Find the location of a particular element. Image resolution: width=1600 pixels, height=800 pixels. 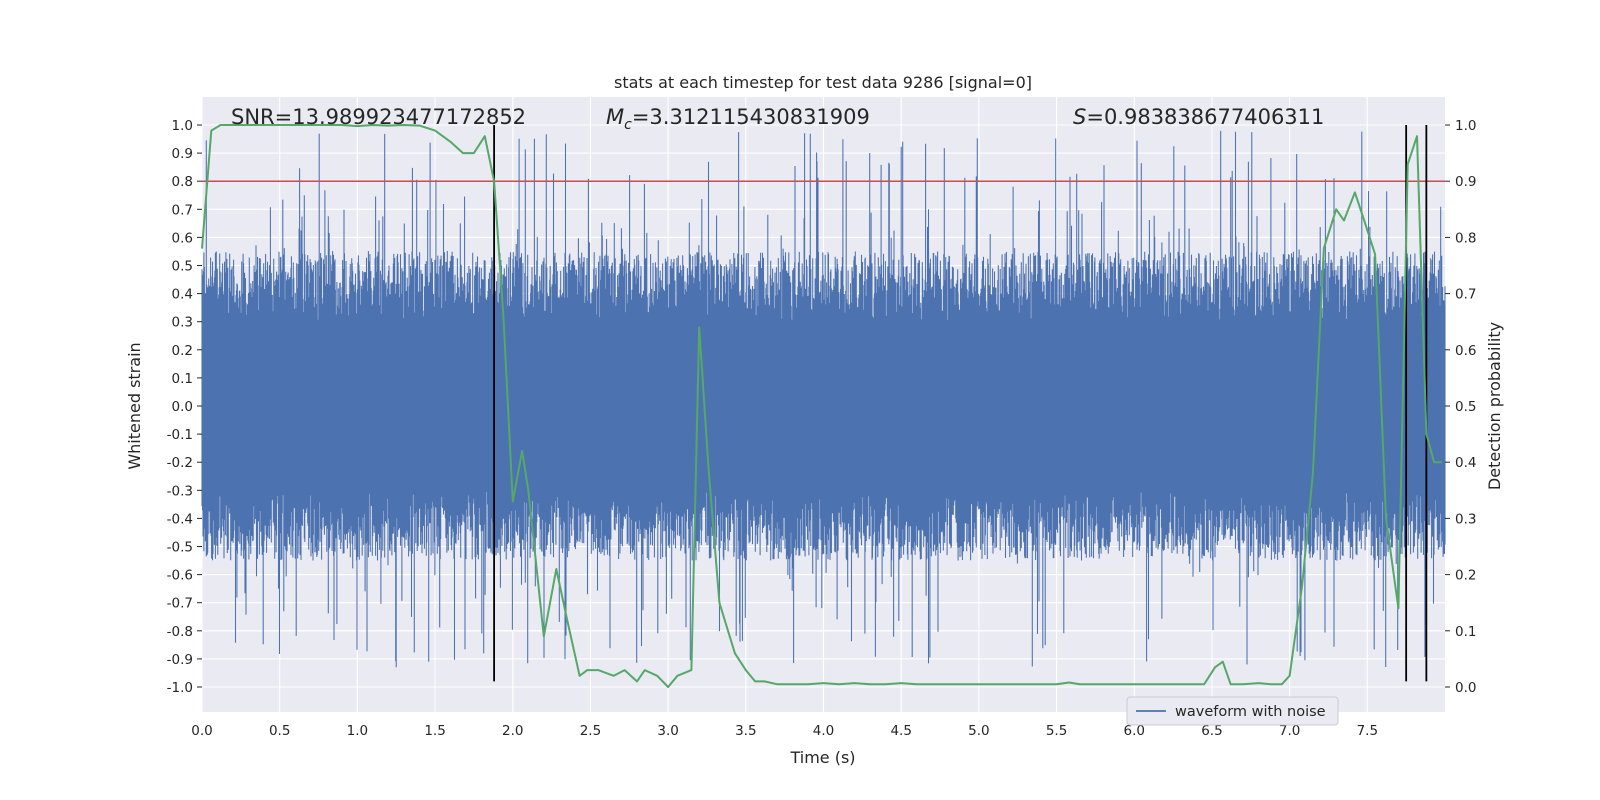

y-tick-label-right: 0.1 is located at coordinates (1465, 632).